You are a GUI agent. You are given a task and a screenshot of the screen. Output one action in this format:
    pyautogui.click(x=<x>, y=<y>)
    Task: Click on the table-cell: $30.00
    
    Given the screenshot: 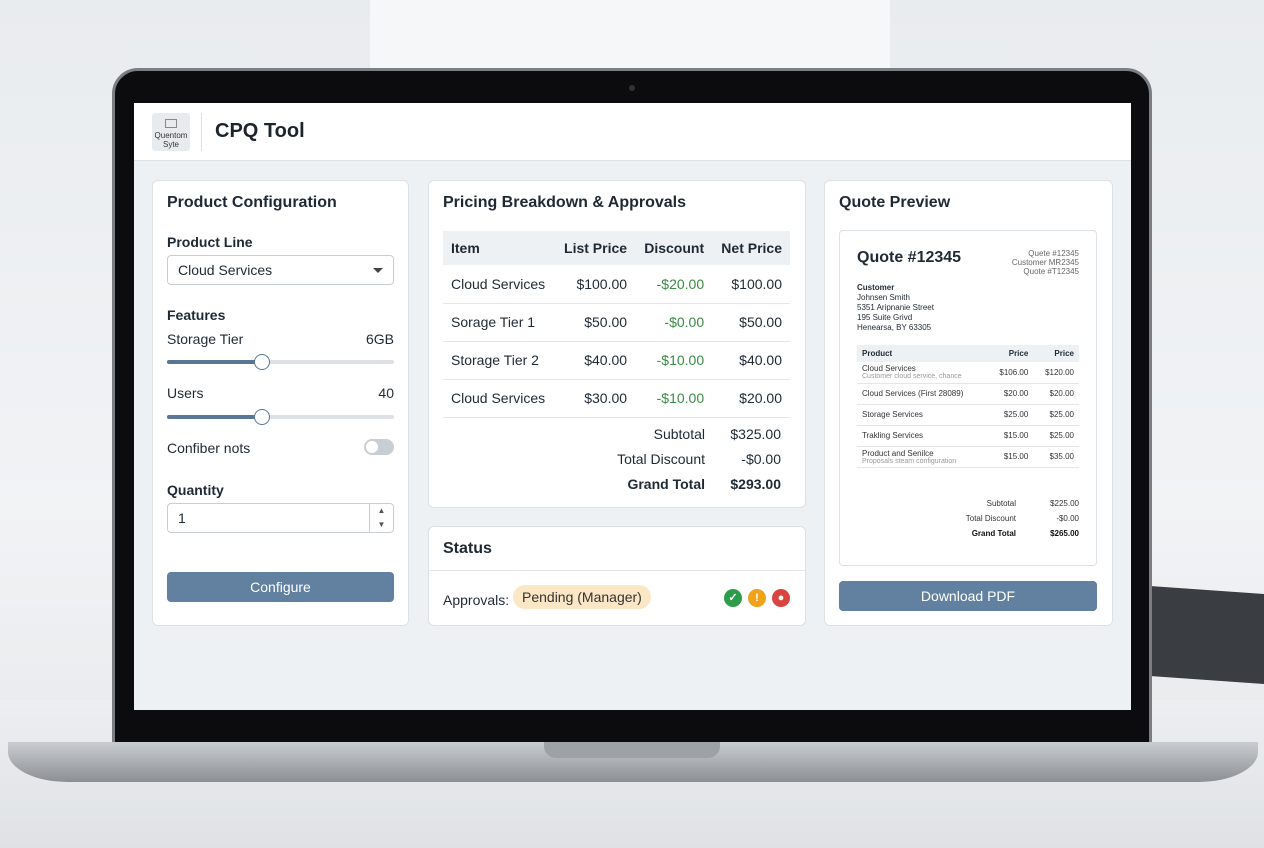 What is the action you would take?
    pyautogui.click(x=595, y=398)
    